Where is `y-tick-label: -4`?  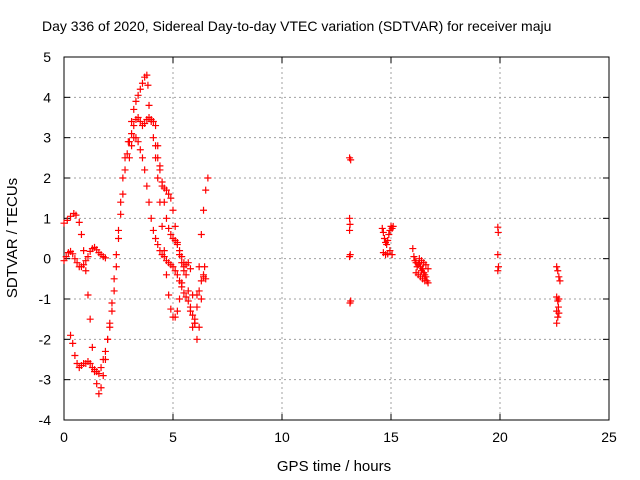 y-tick-label: -4 is located at coordinates (45, 420).